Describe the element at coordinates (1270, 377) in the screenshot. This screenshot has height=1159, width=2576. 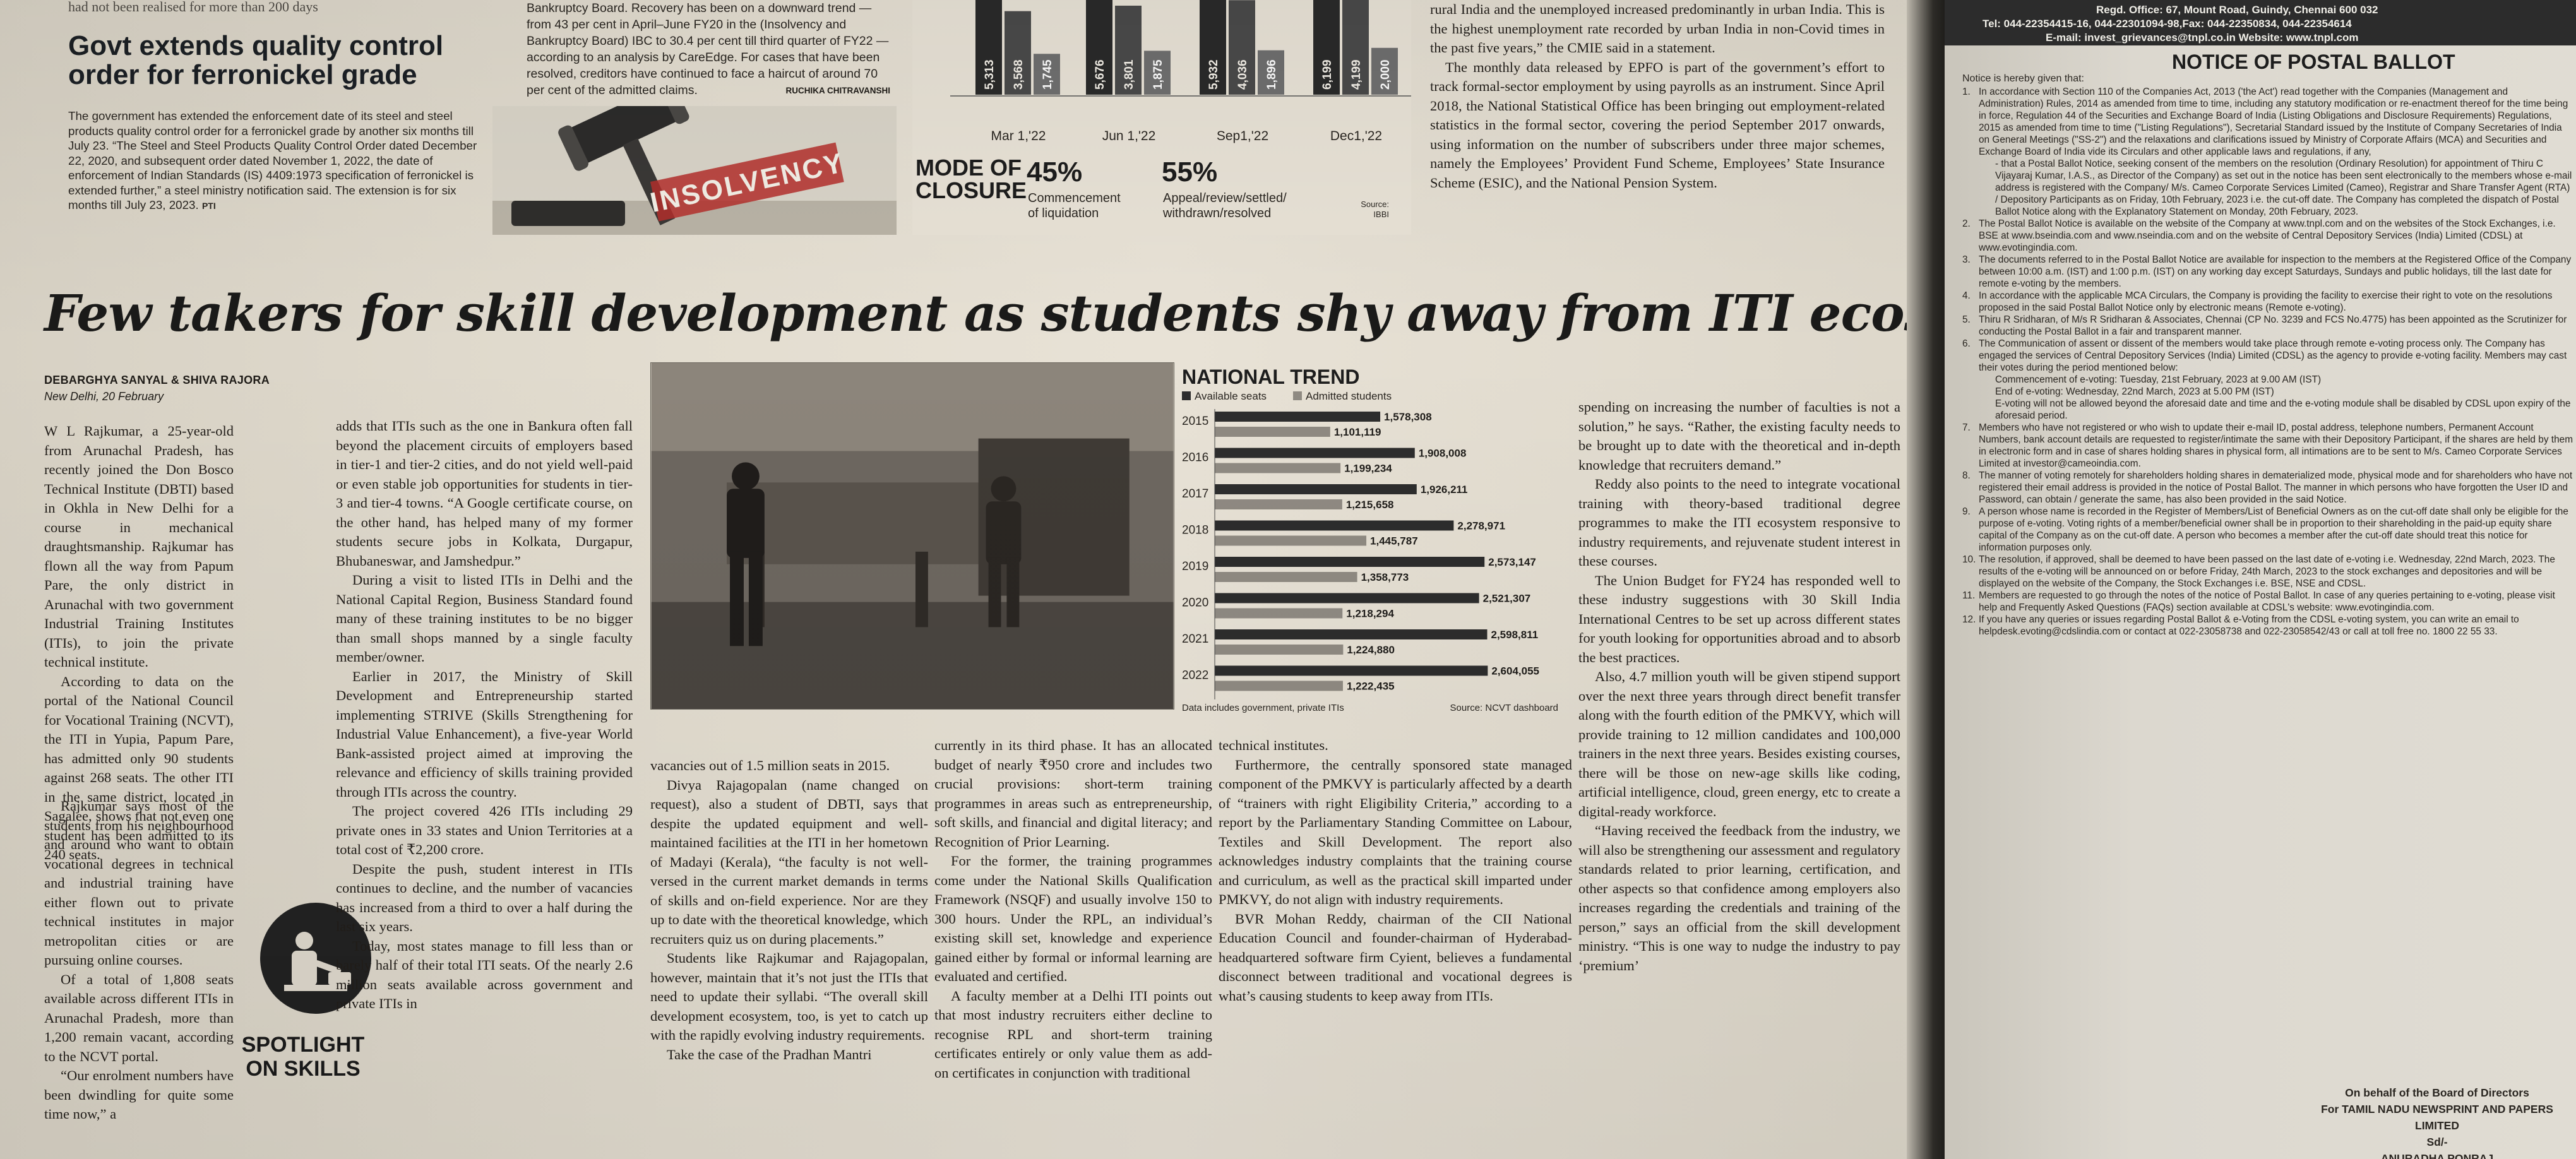
I see `trend-title: NATIONAL TREND` at that location.